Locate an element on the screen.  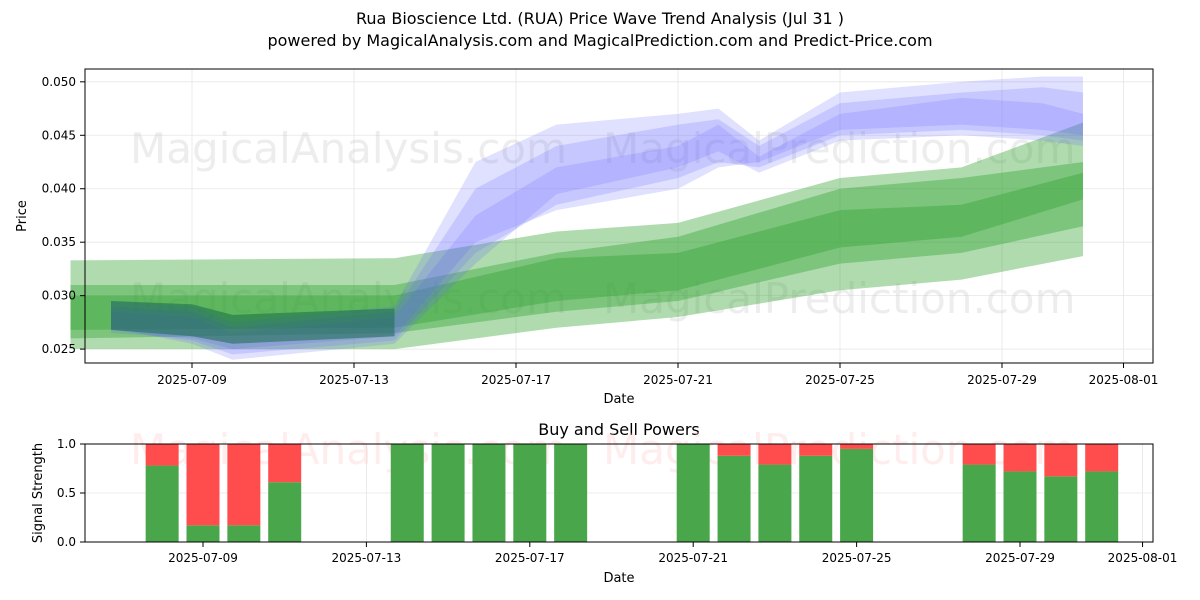
signal-chart-title: Buy and Sell Powers is located at coordinates (619, 429).